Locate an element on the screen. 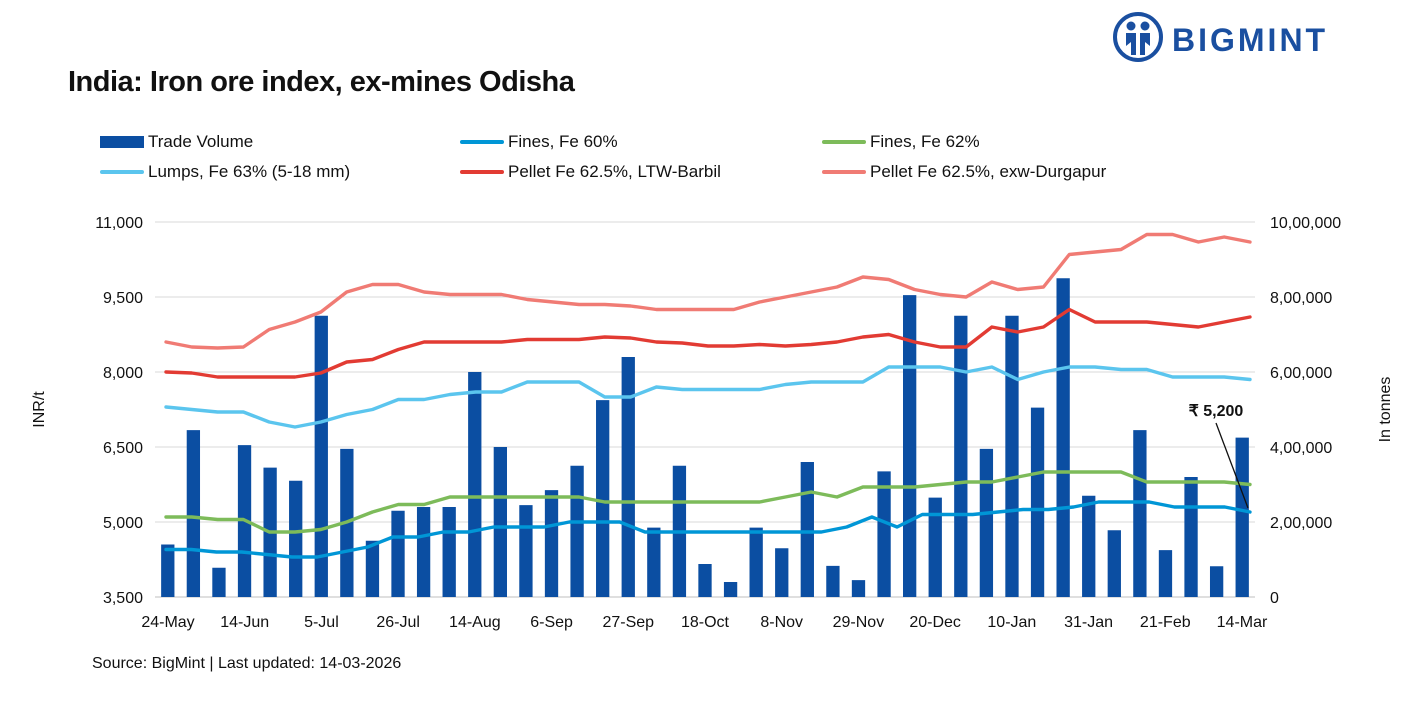  y-tick-label: 9,500 is located at coordinates (123, 298).